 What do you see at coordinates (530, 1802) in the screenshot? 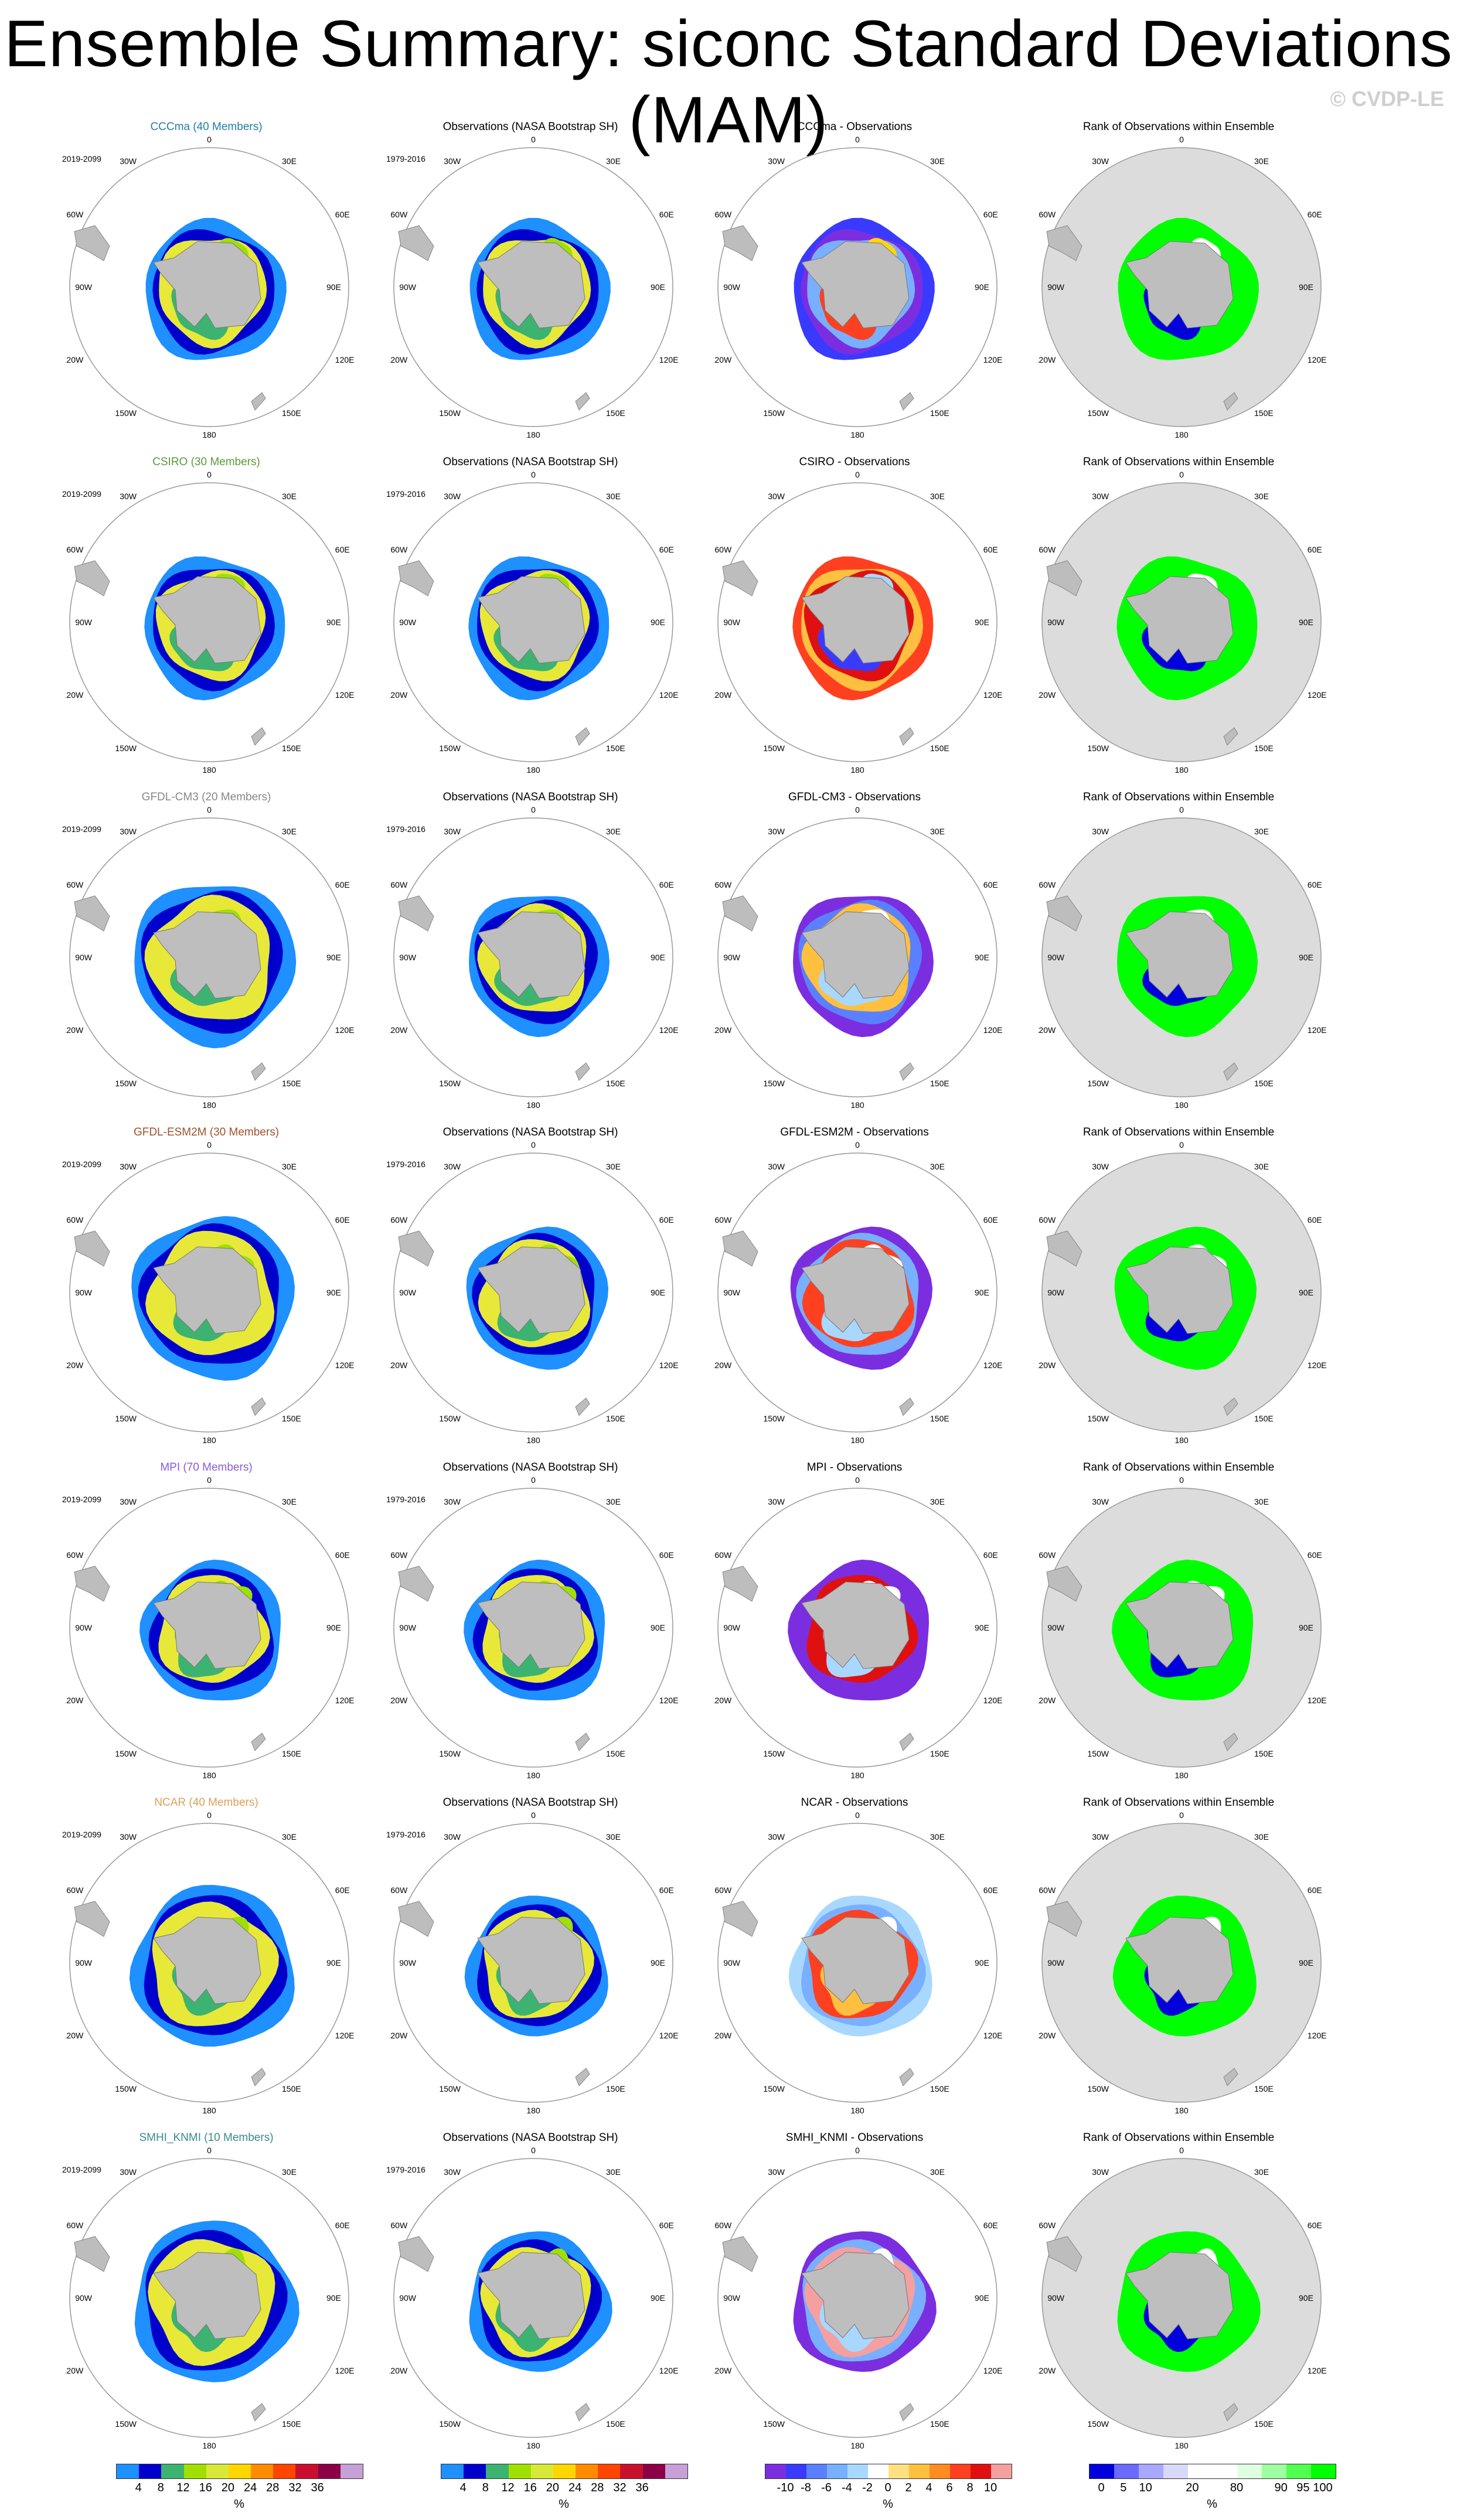
I see `obs-panel-title: Observations (NASA Bootstrap SH)` at bounding box center [530, 1802].